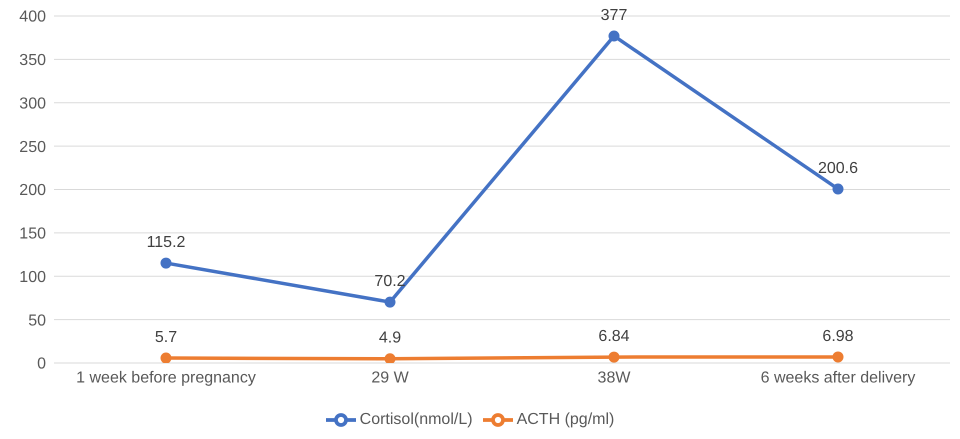 This screenshot has width=960, height=439. Describe the element at coordinates (390, 281) in the screenshot. I see `data-label: 70.2` at that location.